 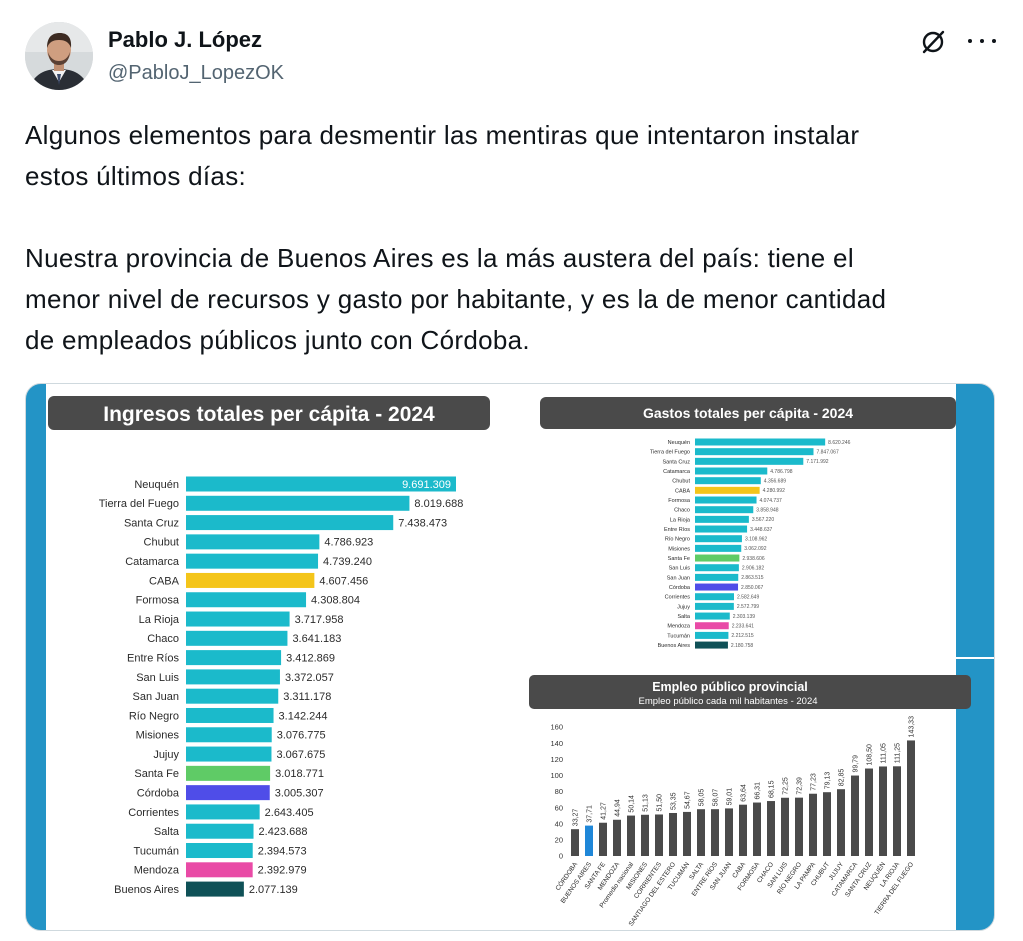 What do you see at coordinates (343, 581) in the screenshot?
I see `value-label: 4.607.456` at bounding box center [343, 581].